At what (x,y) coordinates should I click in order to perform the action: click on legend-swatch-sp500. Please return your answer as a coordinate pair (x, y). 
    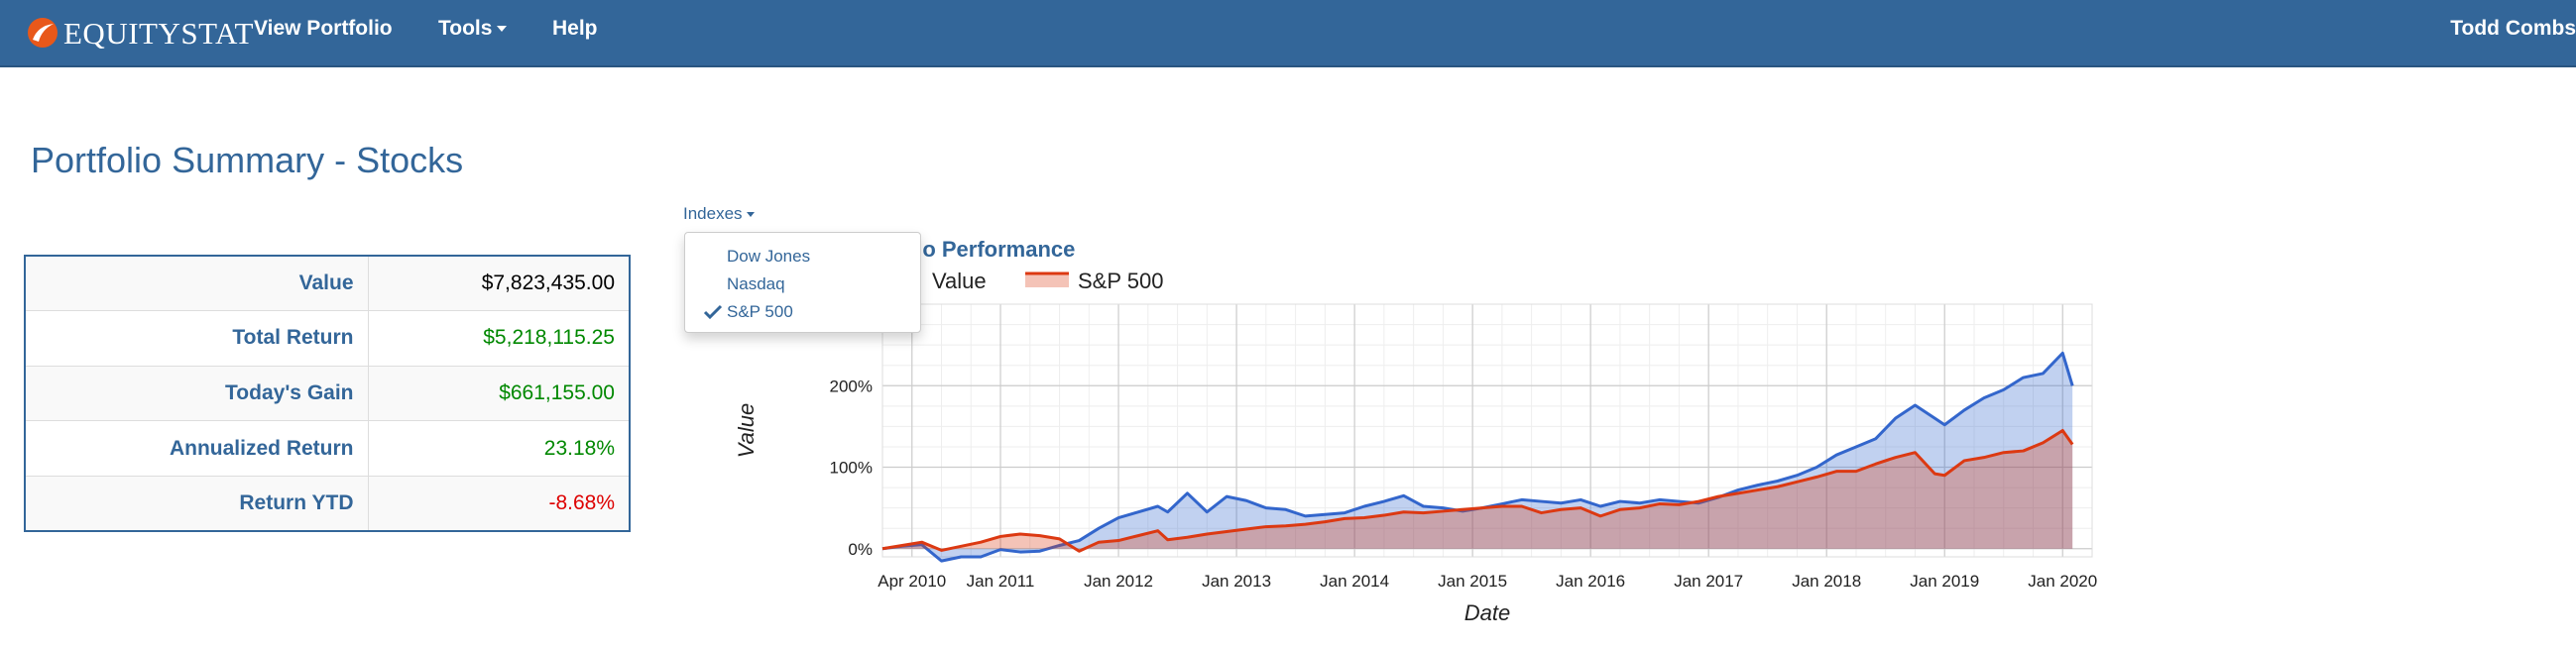
    Looking at the image, I should click on (1047, 280).